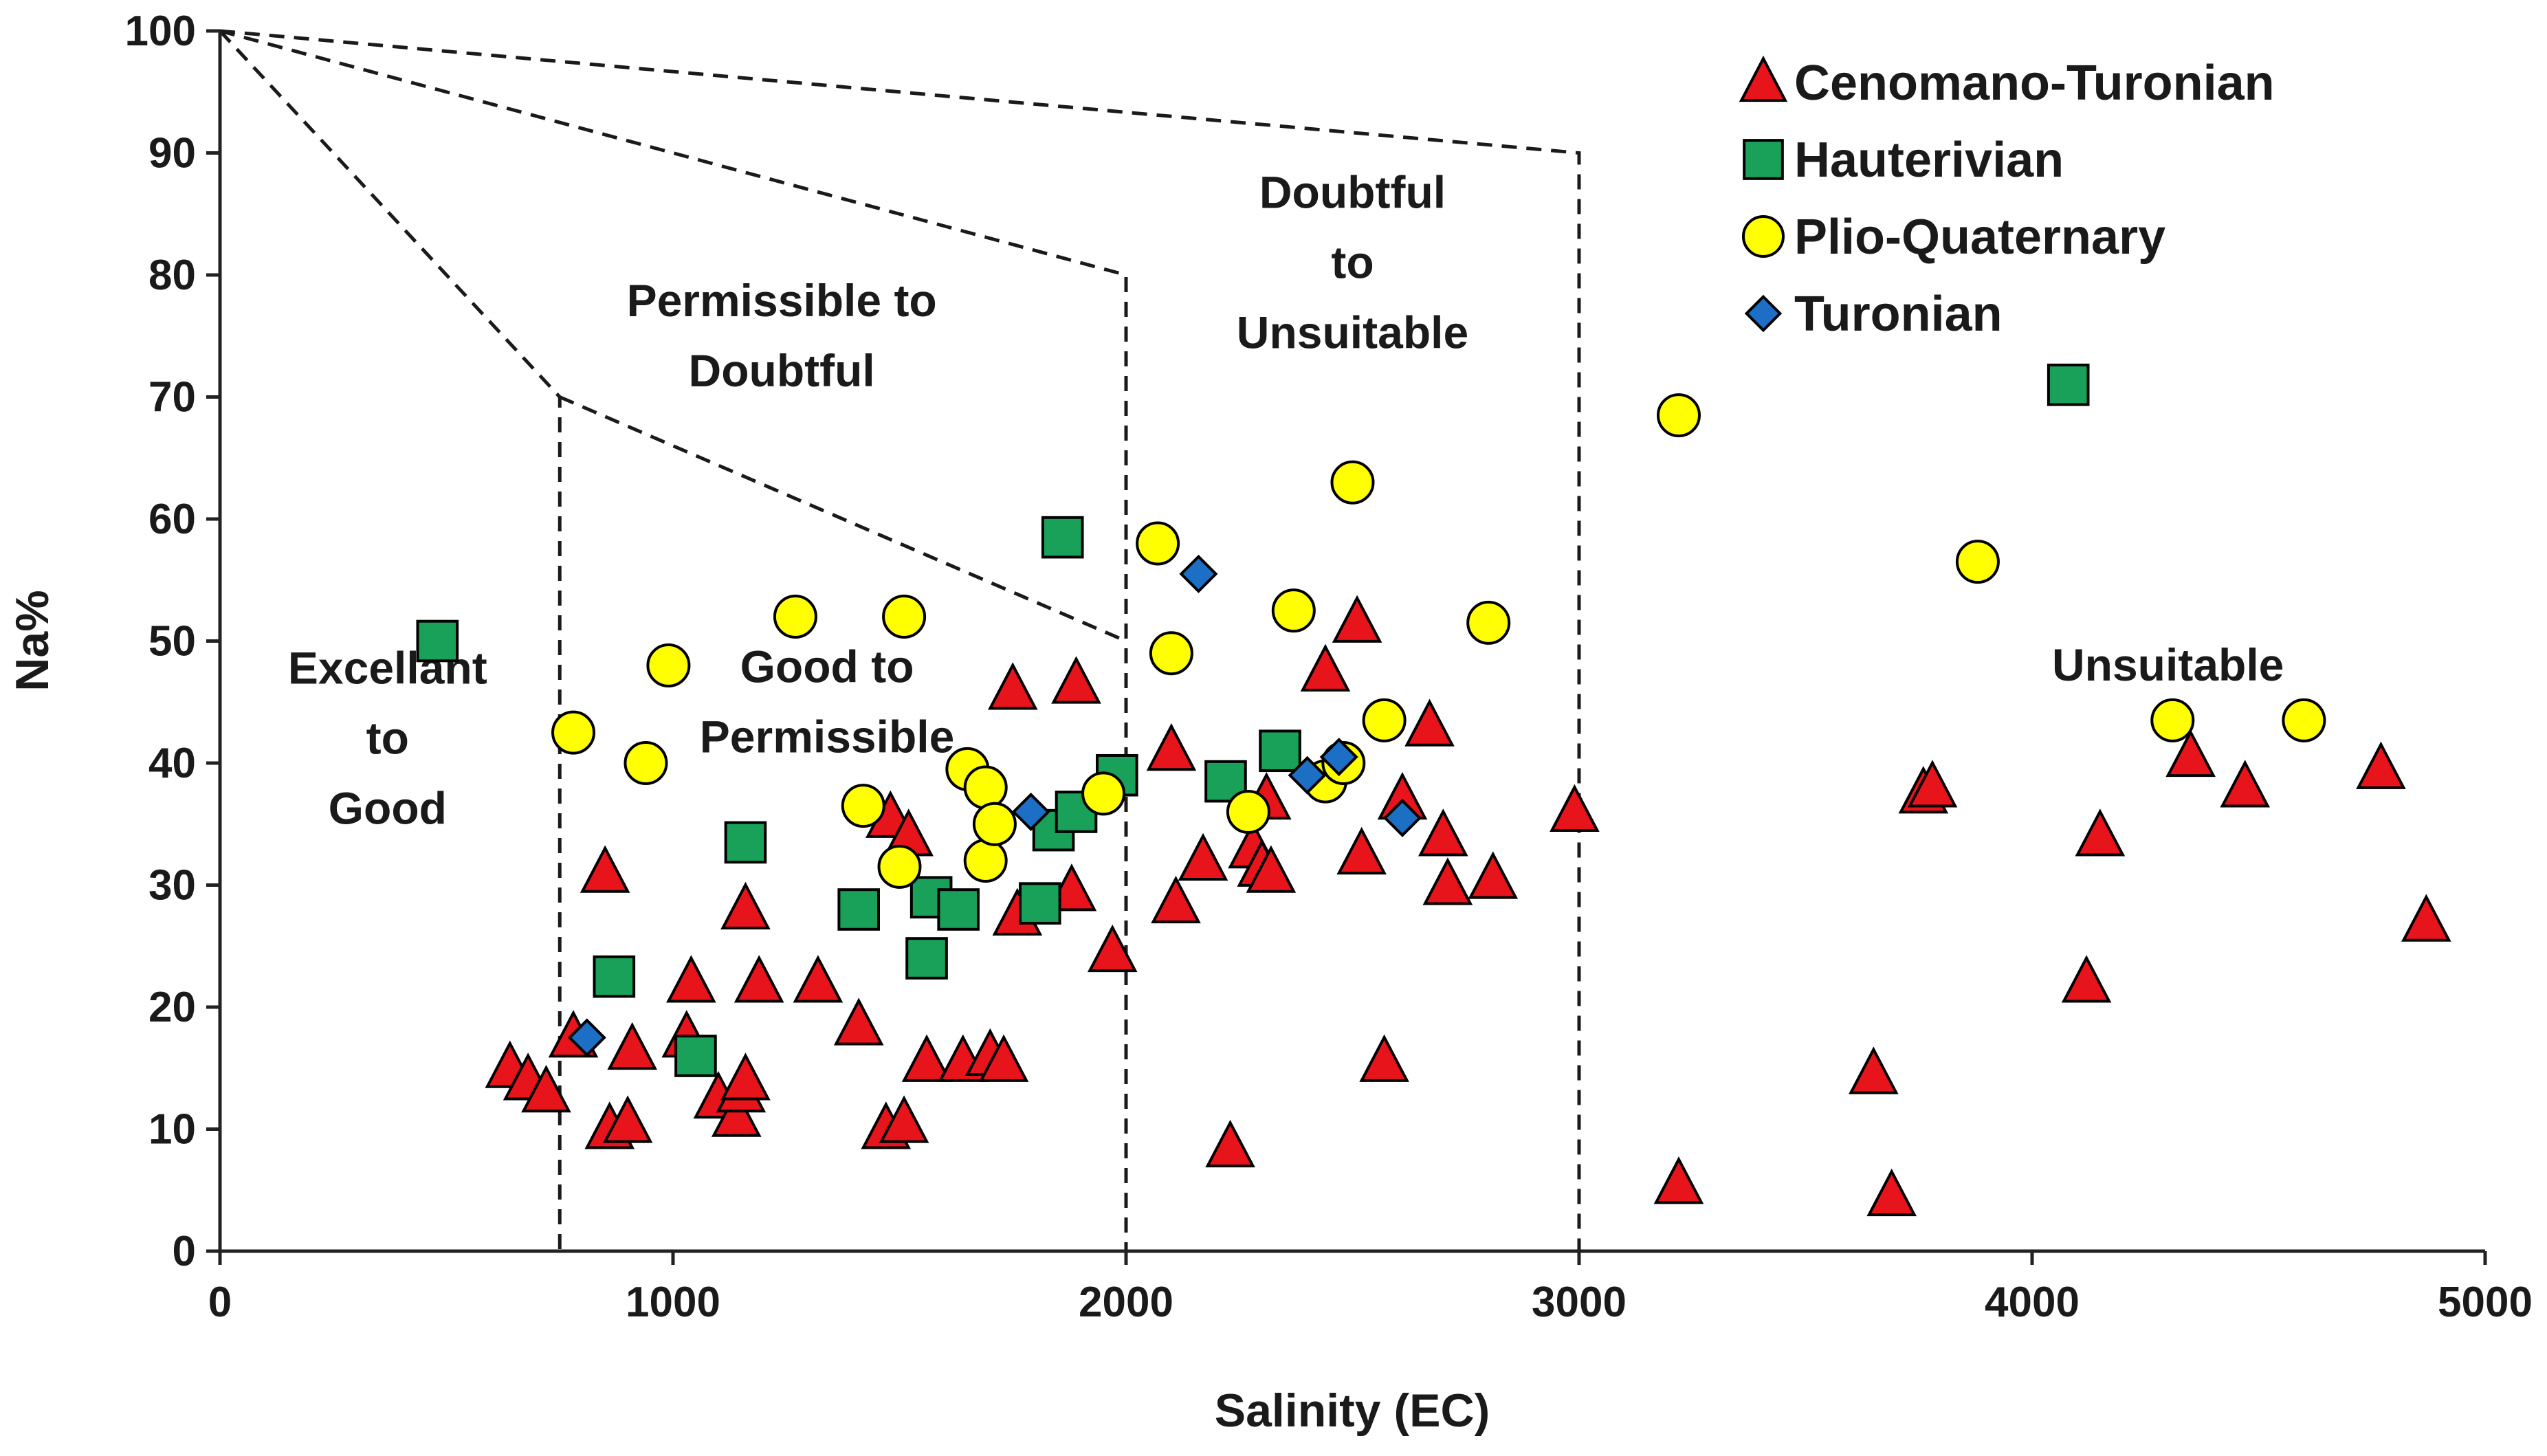 The width and height of the screenshot is (2547, 1456). What do you see at coordinates (184, 1251) in the screenshot?
I see `y-tick-label: 0` at bounding box center [184, 1251].